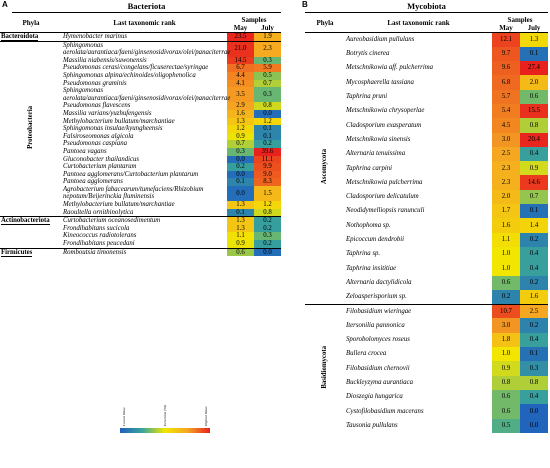 Image resolution: width=550 pixels, height=468 pixels. I want to click on taxon: Massilia varians/yuzhufengensis, so click(107, 113).